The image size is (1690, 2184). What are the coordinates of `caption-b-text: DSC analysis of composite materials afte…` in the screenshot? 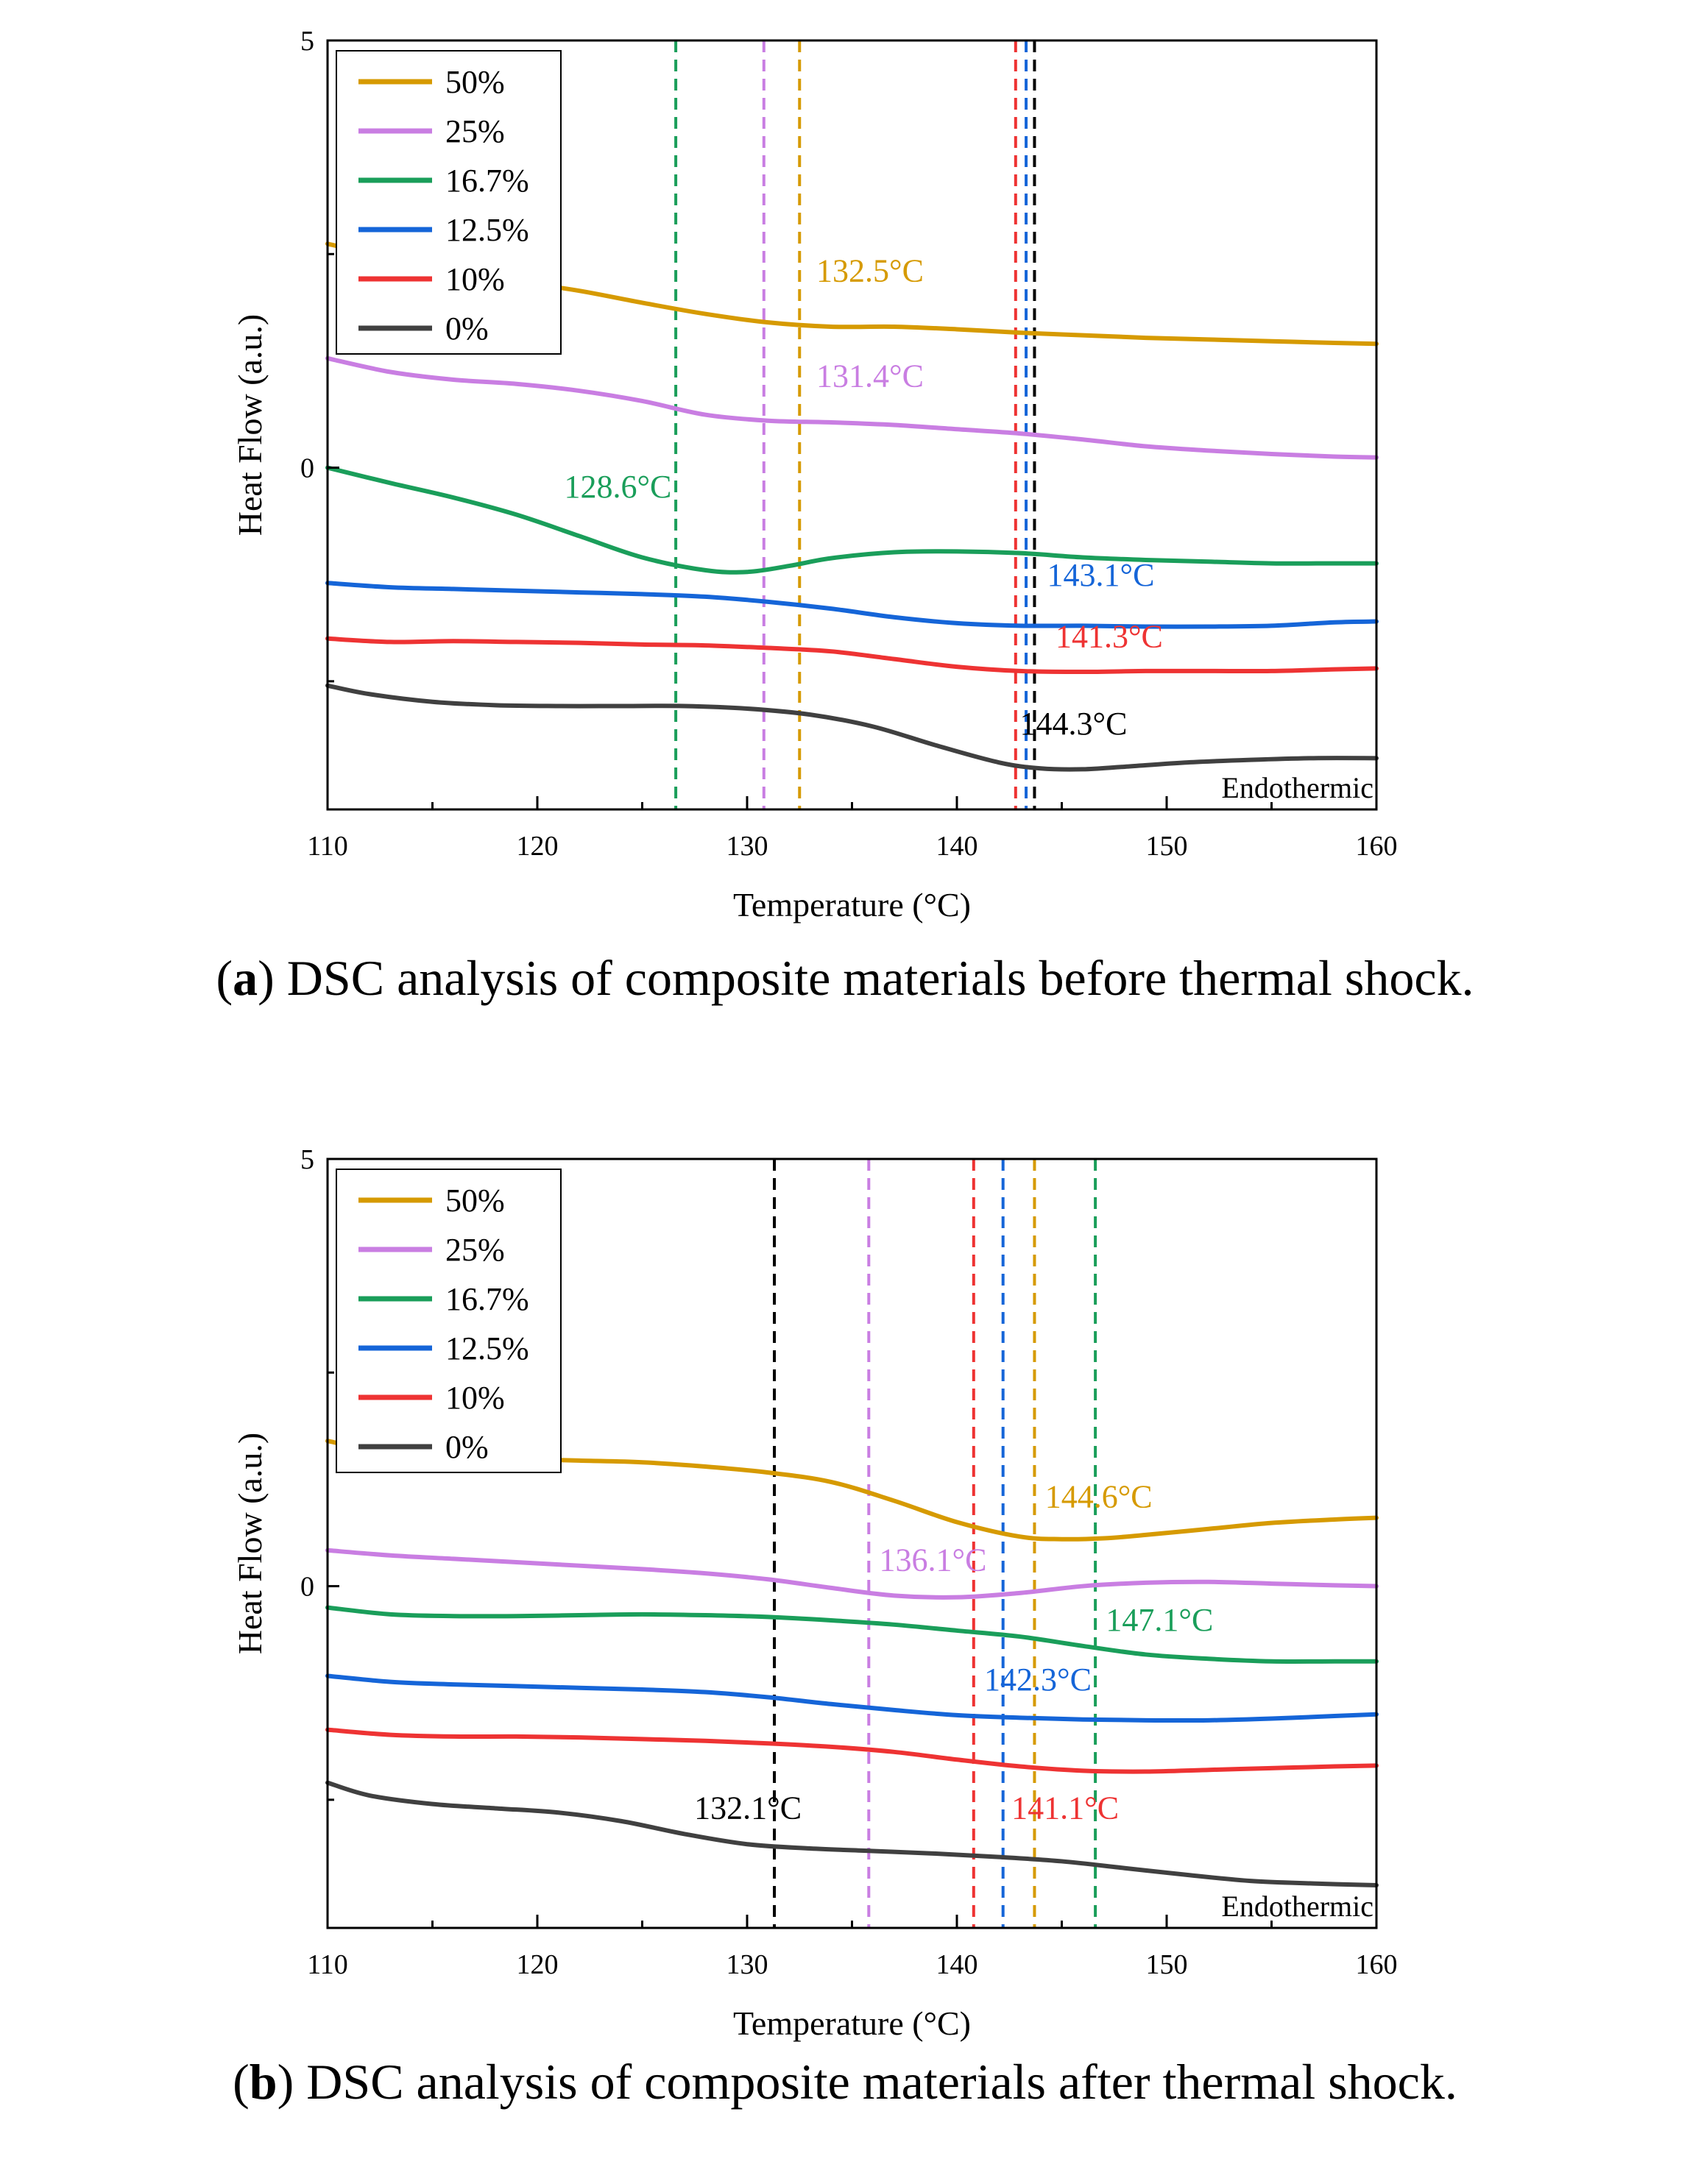 It's located at (875, 2082).